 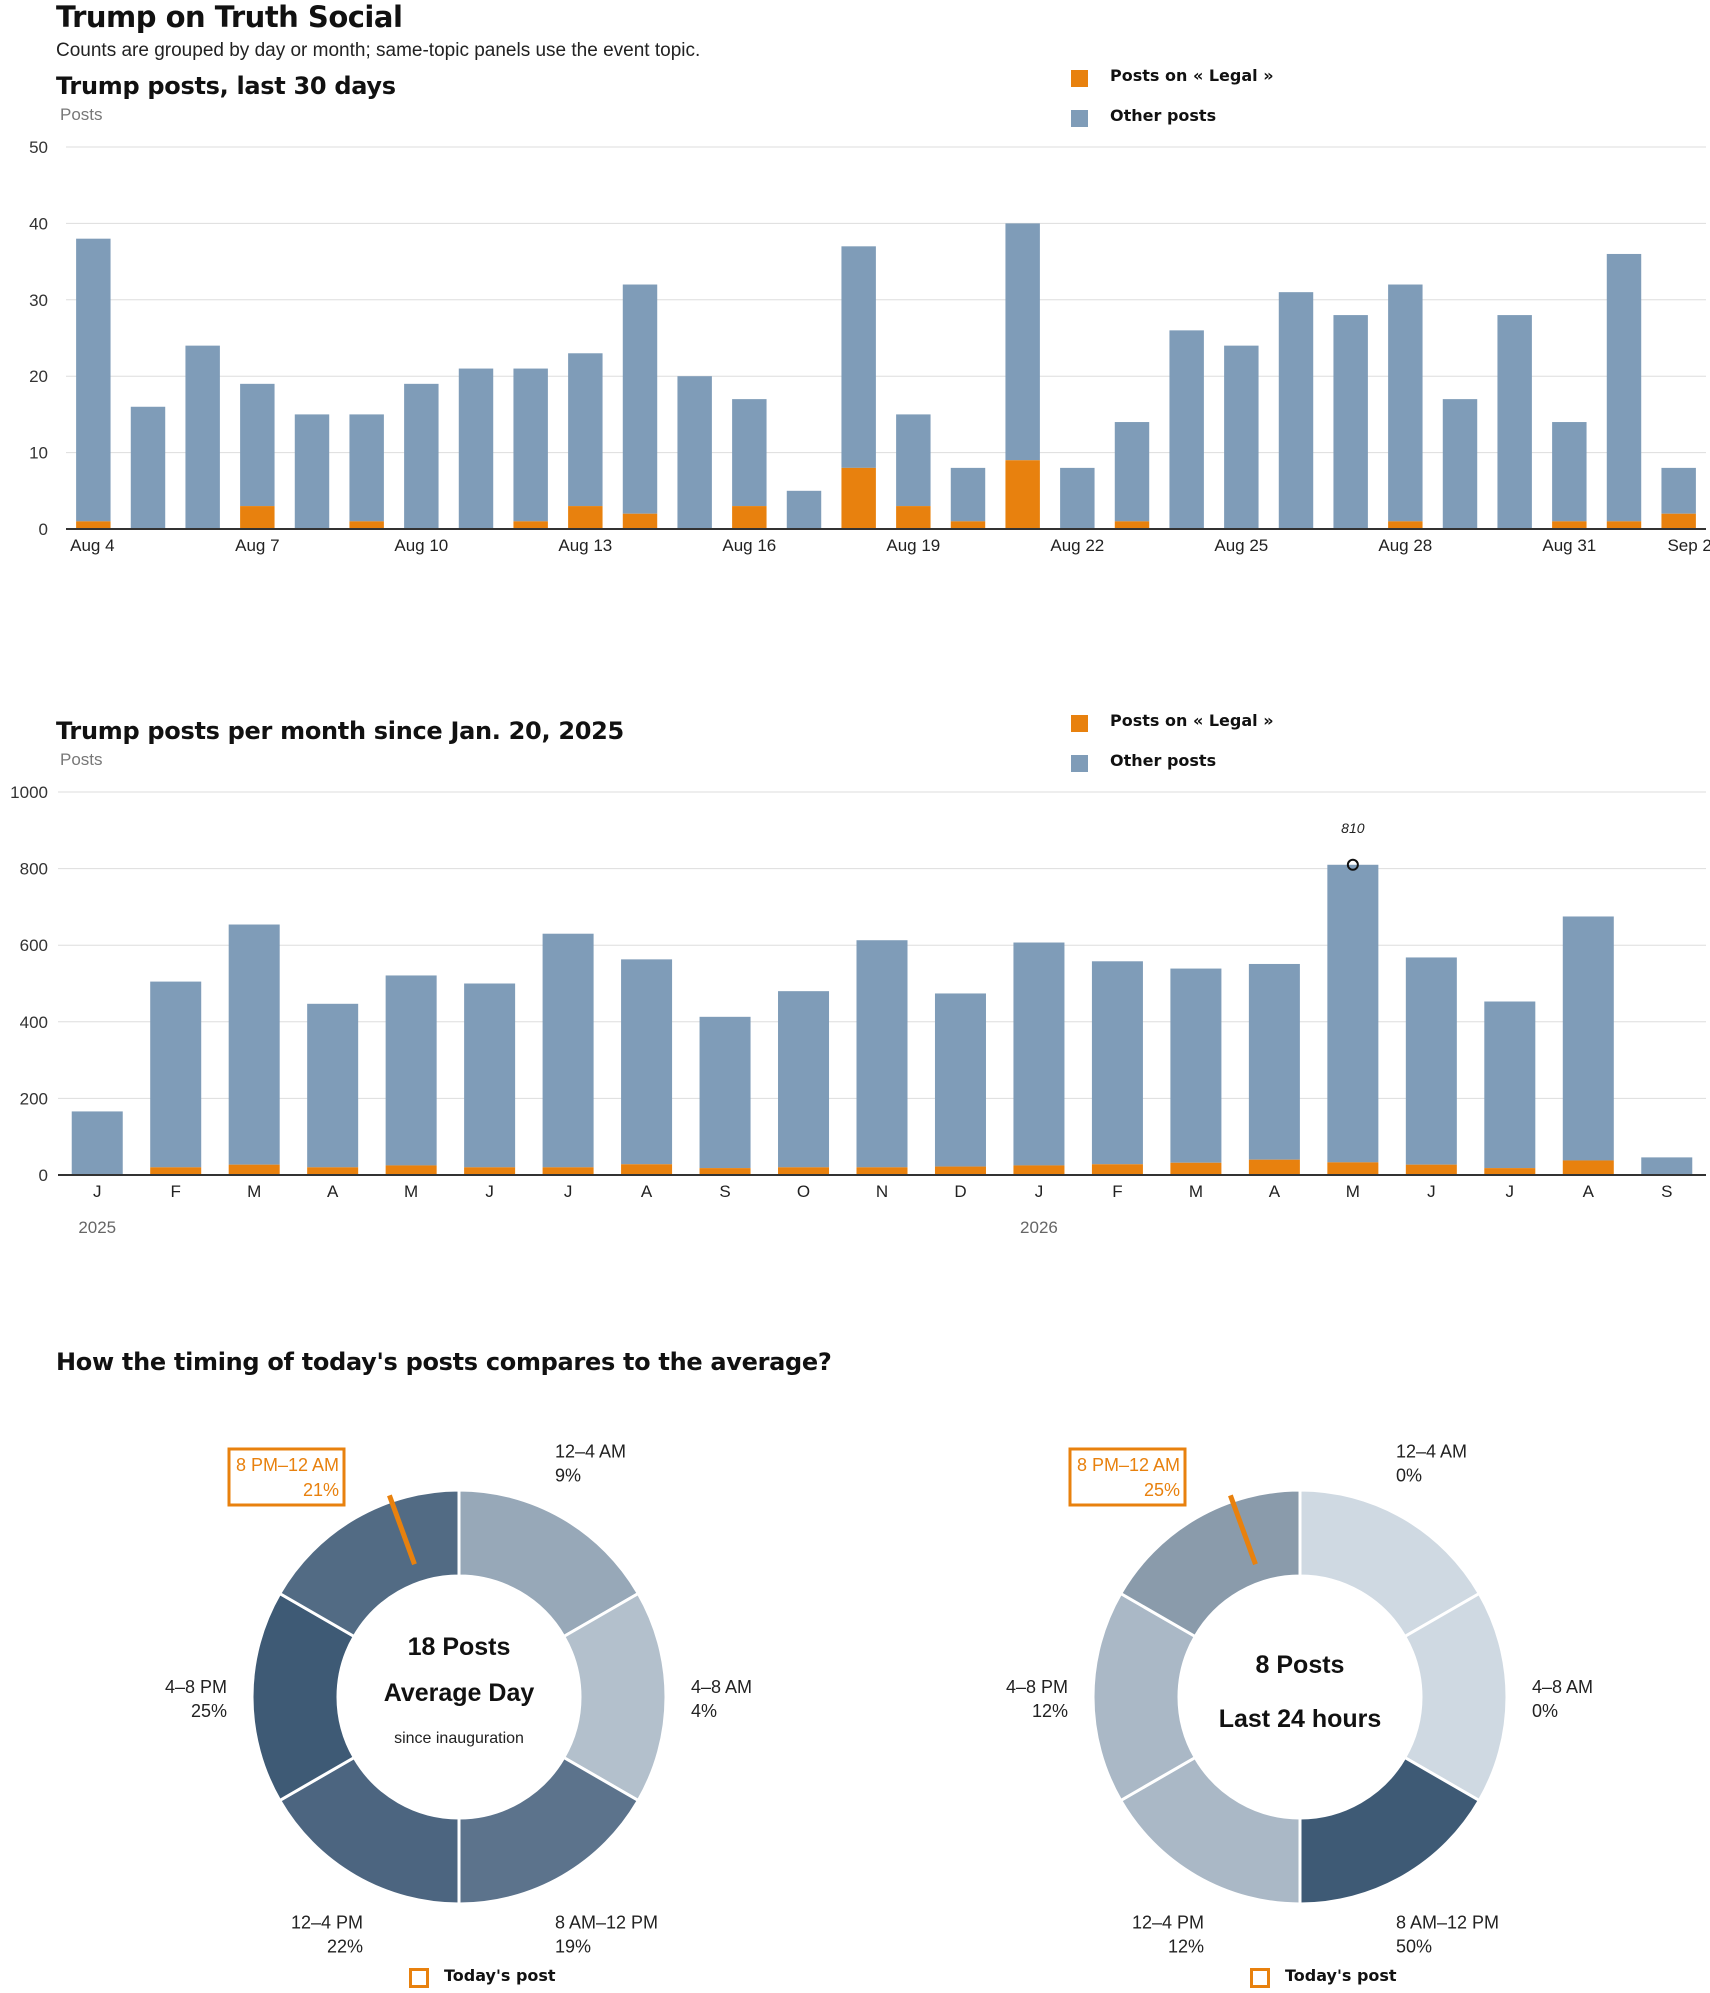 I want to click on x-tick-label: D, so click(x=960, y=1191).